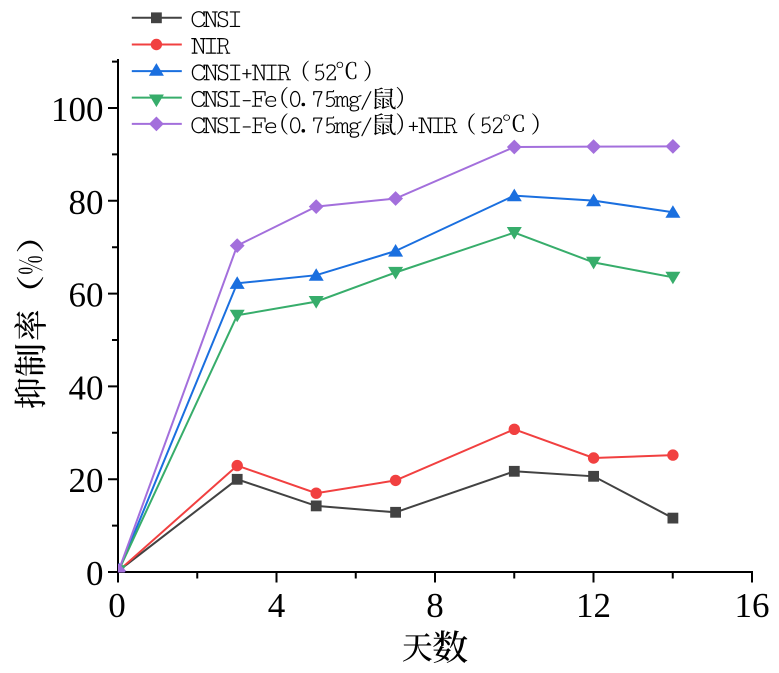 Image resolution: width=779 pixels, height=673 pixels. Describe the element at coordinates (86, 202) in the screenshot. I see `svg-text: 80` at that location.